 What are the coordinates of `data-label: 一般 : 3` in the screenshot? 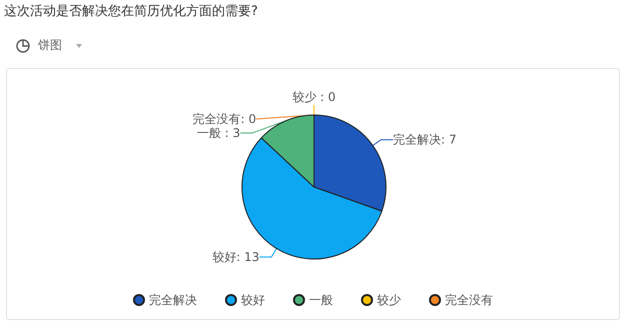 It's located at (218, 133).